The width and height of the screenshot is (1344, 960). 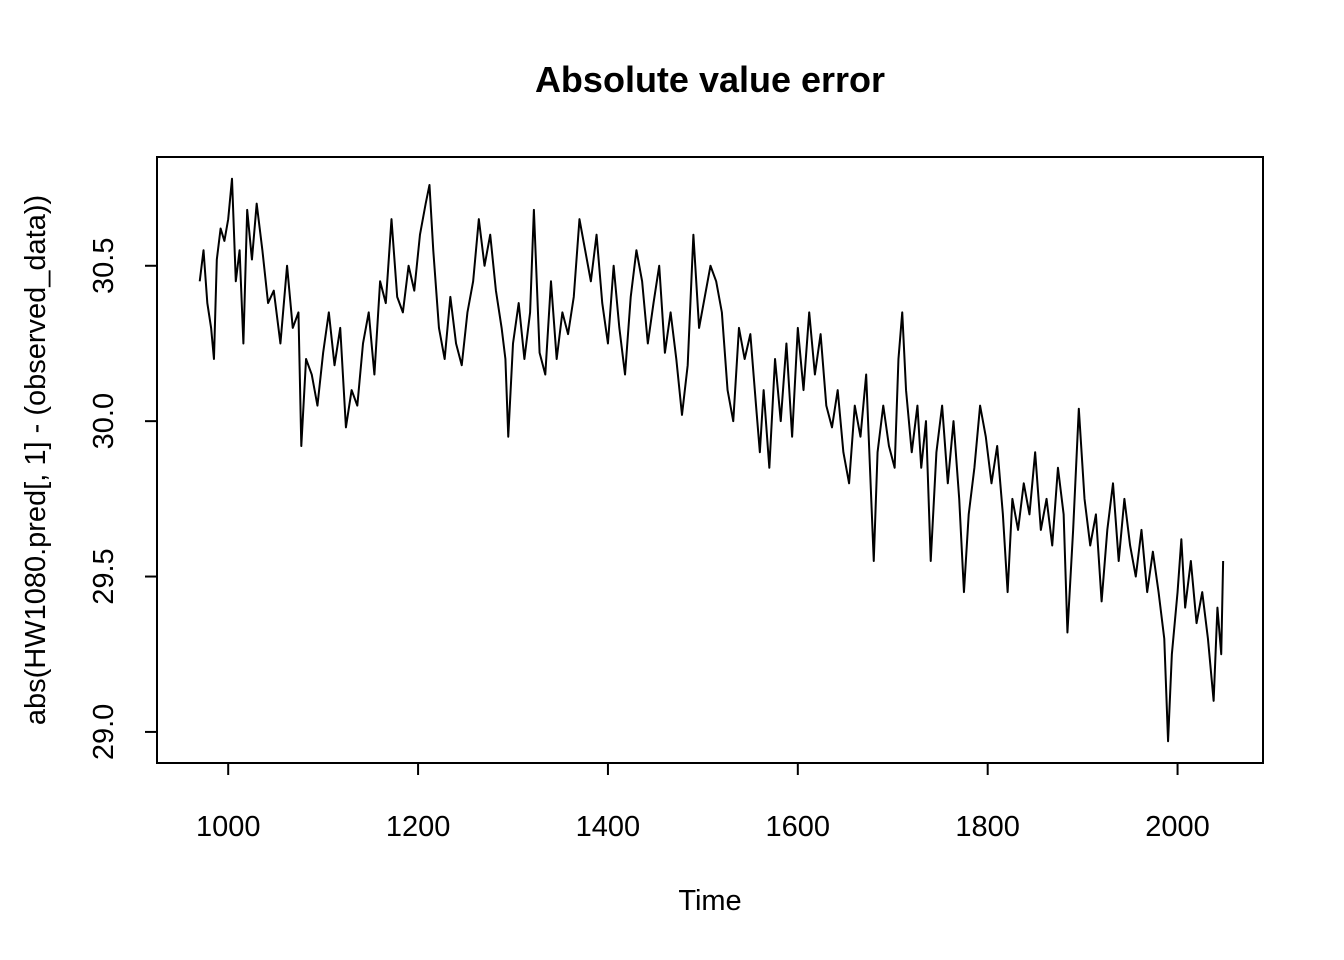 What do you see at coordinates (703, 802) in the screenshot?
I see `x-axis: 1000 1200 1400 1600 1800 2000` at bounding box center [703, 802].